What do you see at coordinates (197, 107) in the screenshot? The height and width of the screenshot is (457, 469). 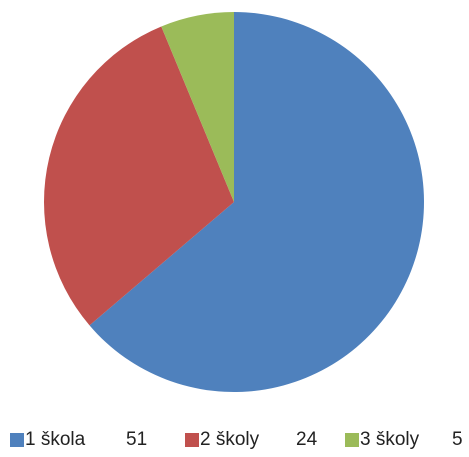 I see `pie-slice` at bounding box center [197, 107].